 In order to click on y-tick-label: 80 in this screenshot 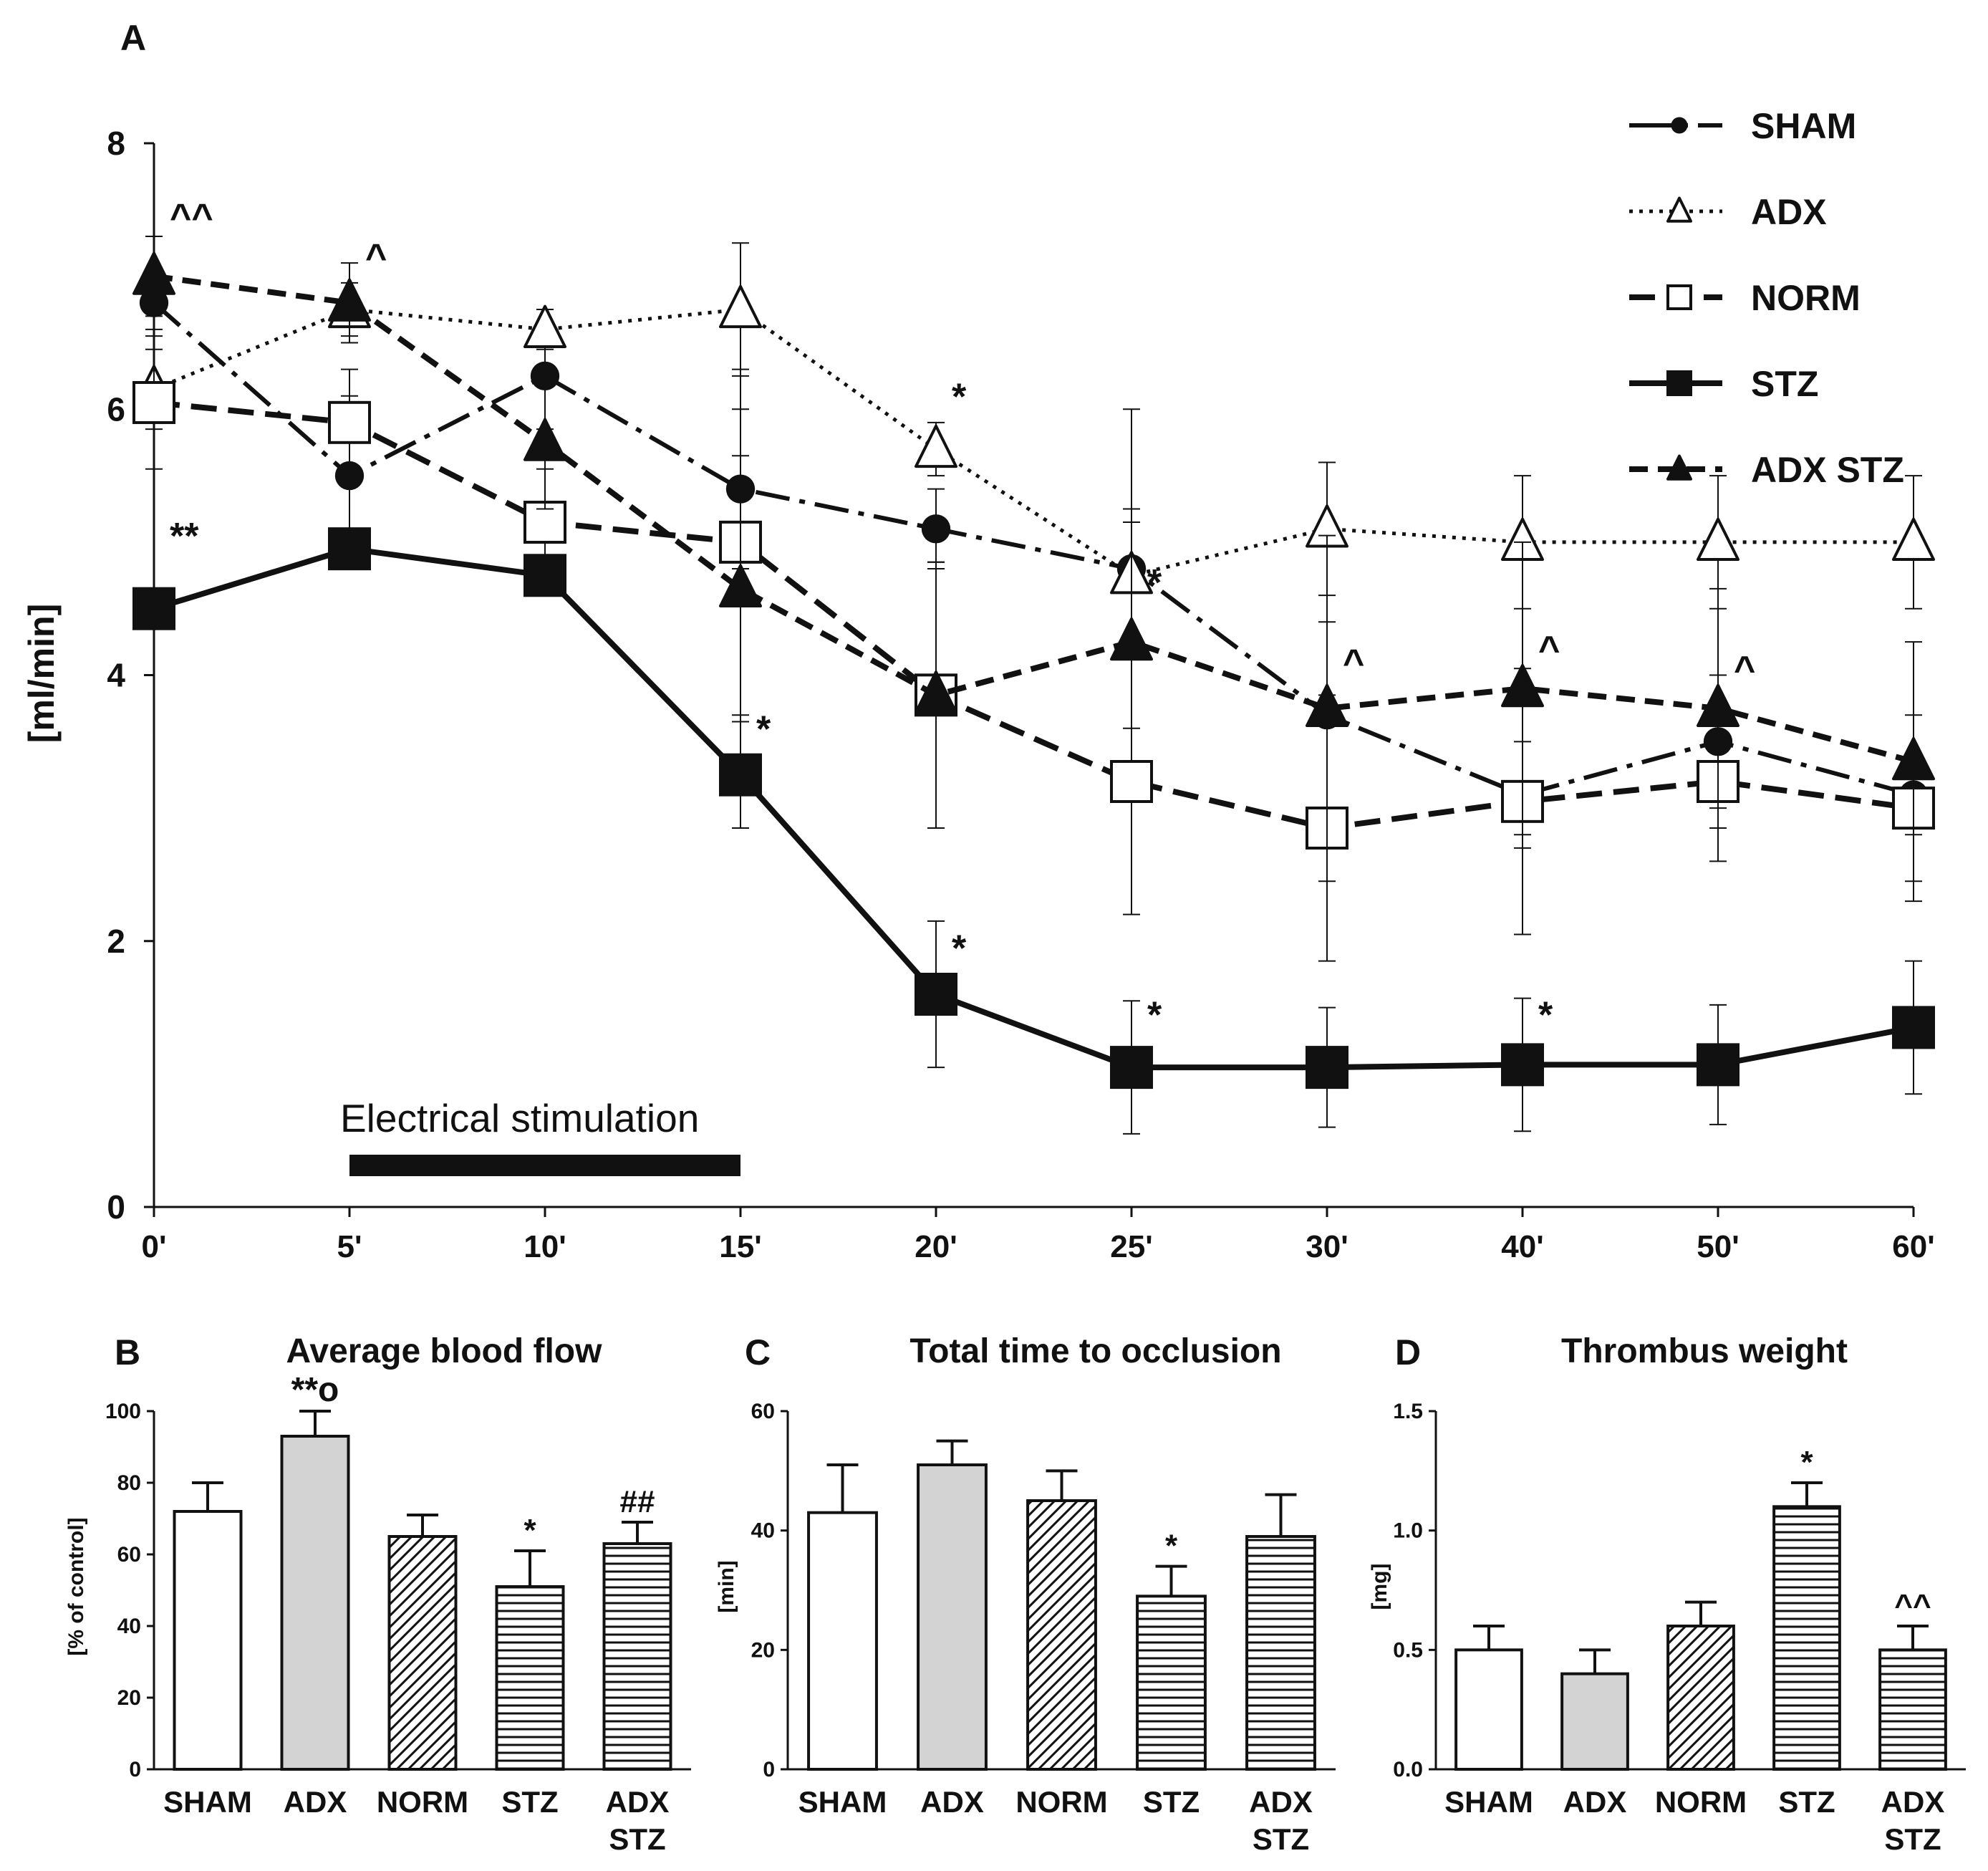, I will do `click(129, 1483)`.